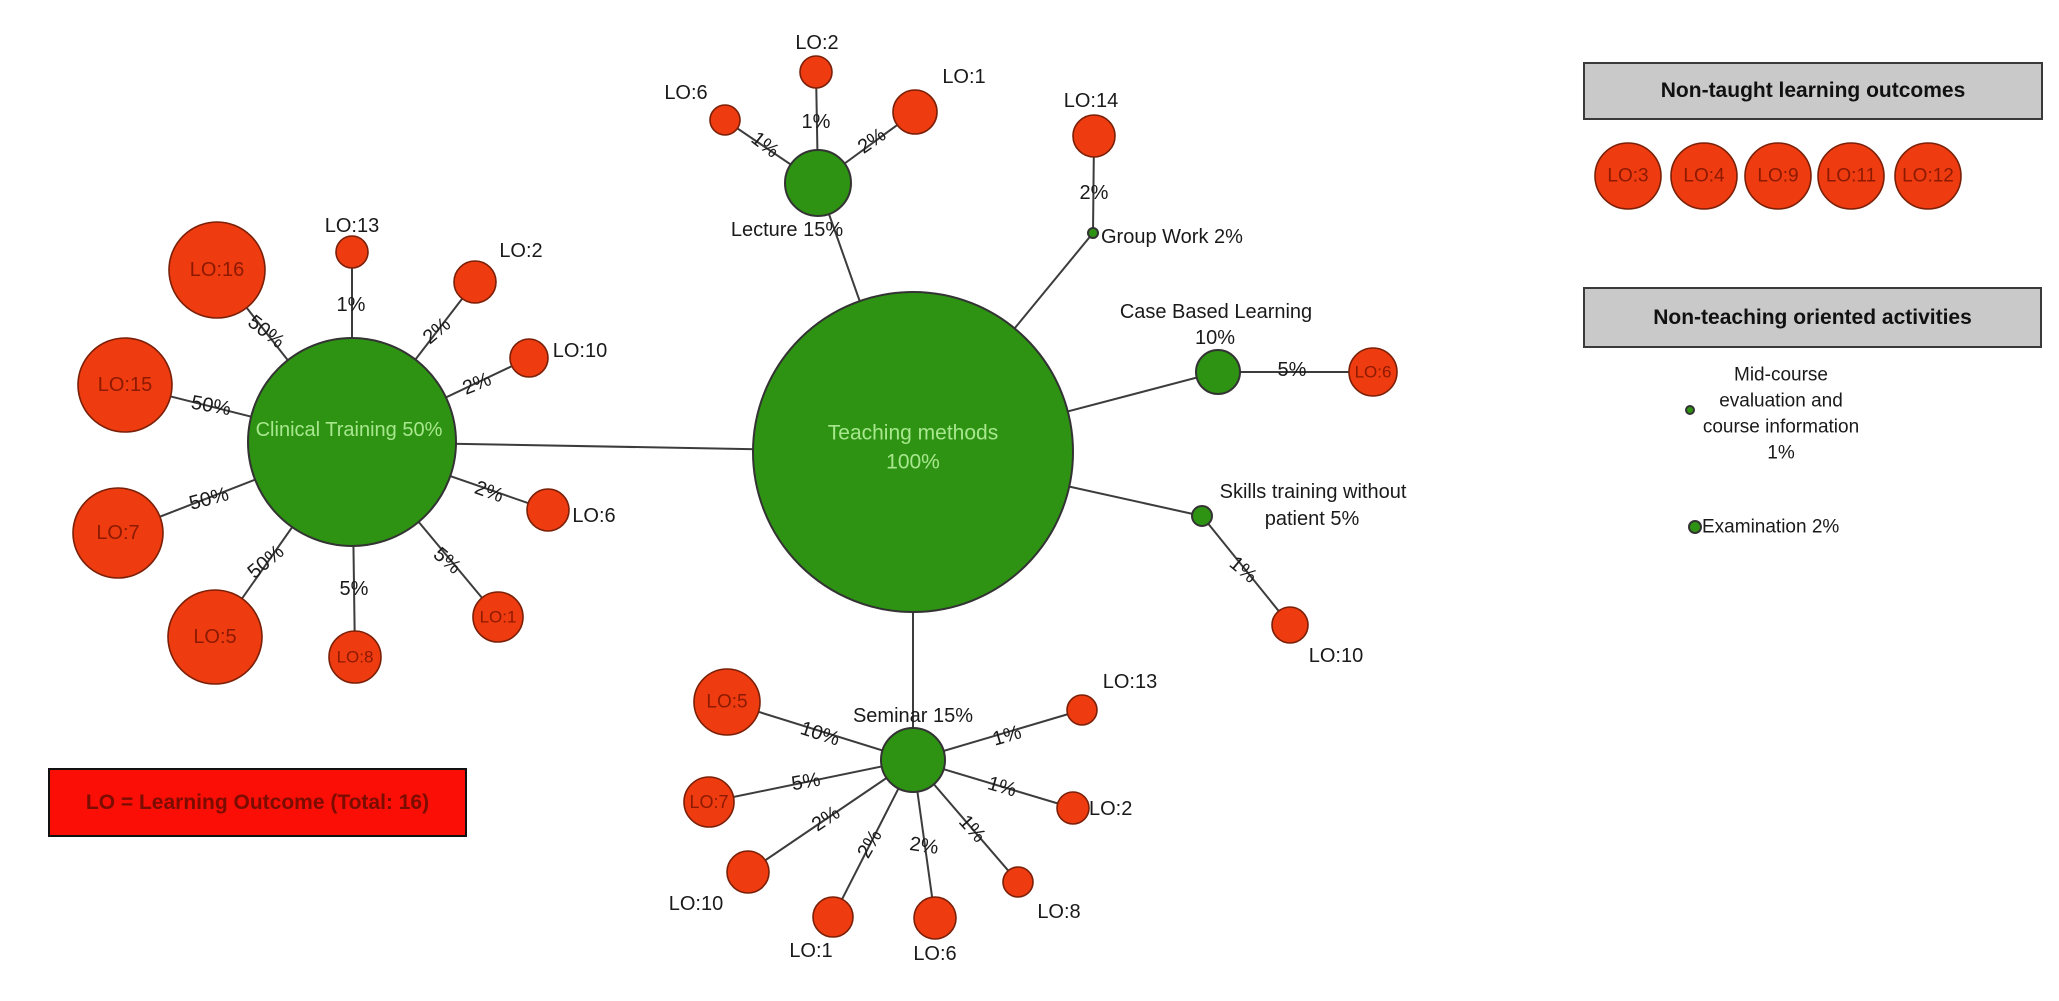 The height and width of the screenshot is (1001, 2059). I want to click on node-clinical-lo7, so click(118, 533).